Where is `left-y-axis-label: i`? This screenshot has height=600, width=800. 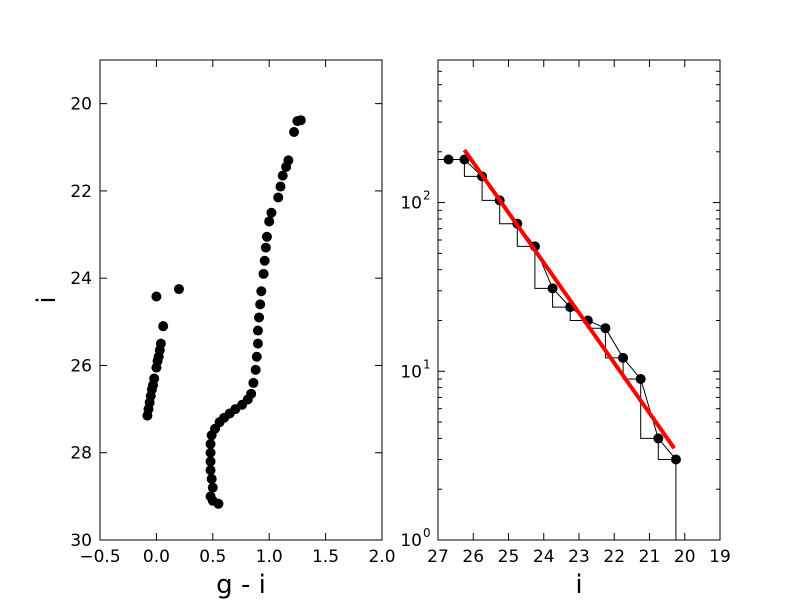 left-y-axis-label: i is located at coordinates (47, 299).